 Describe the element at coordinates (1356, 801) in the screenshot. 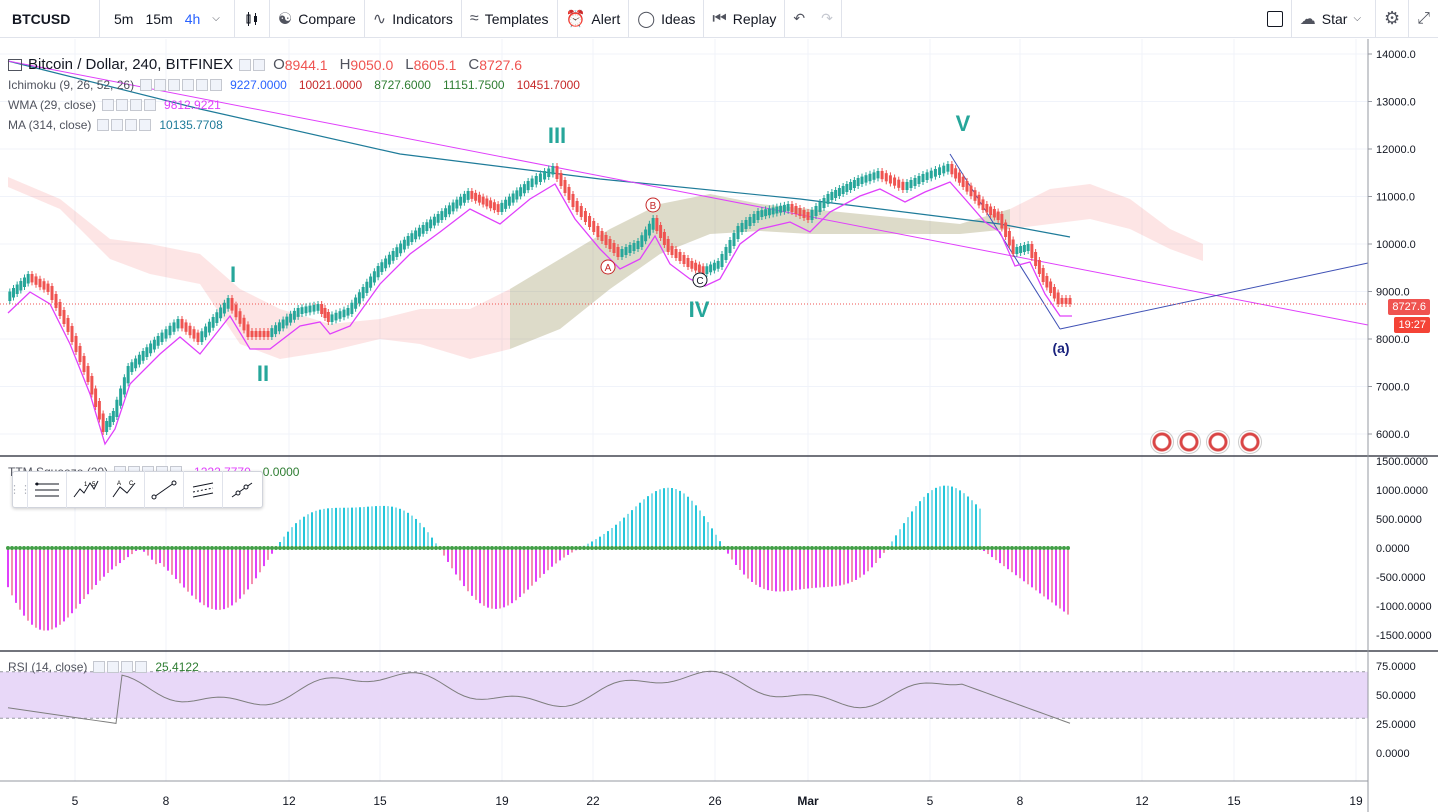

I see `time-tick-label: 19` at that location.